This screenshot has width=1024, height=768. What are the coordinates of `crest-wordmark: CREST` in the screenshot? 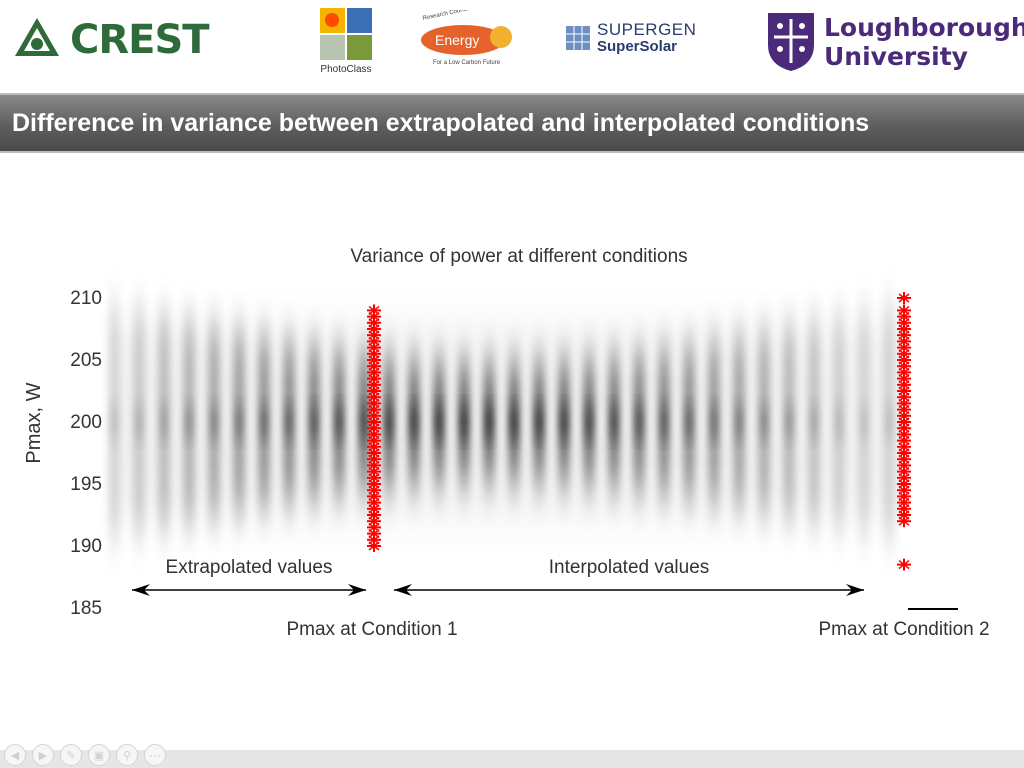 It's located at (140, 40).